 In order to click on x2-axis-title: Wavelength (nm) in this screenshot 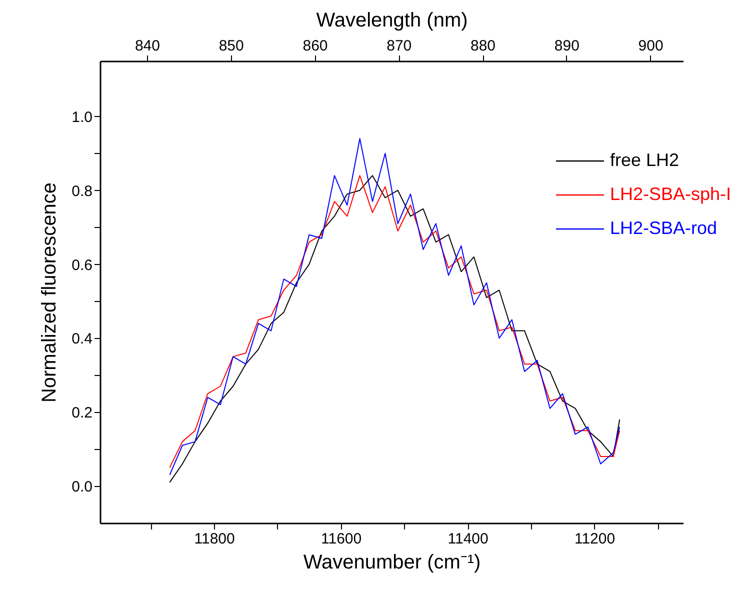, I will do `click(392, 21)`.